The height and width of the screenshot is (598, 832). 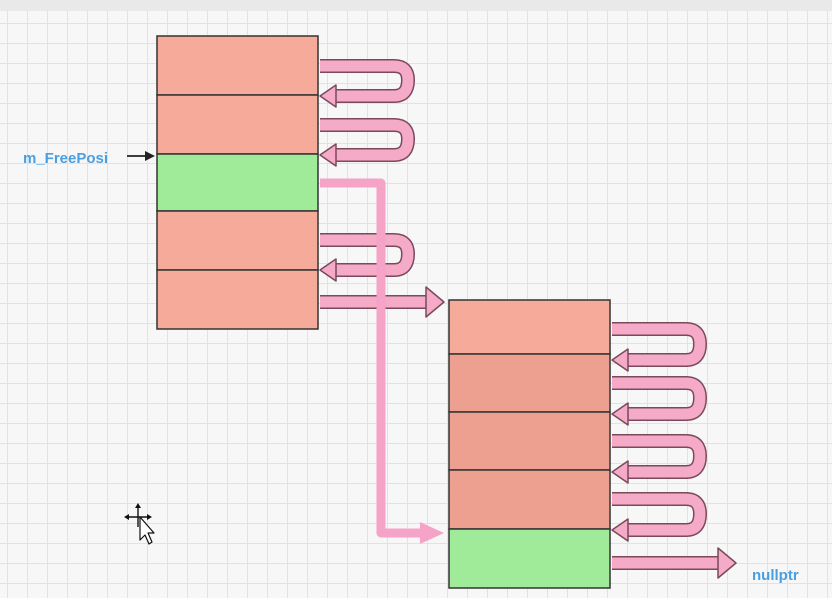 I want to click on block2-cell-5-free, so click(x=529, y=558).